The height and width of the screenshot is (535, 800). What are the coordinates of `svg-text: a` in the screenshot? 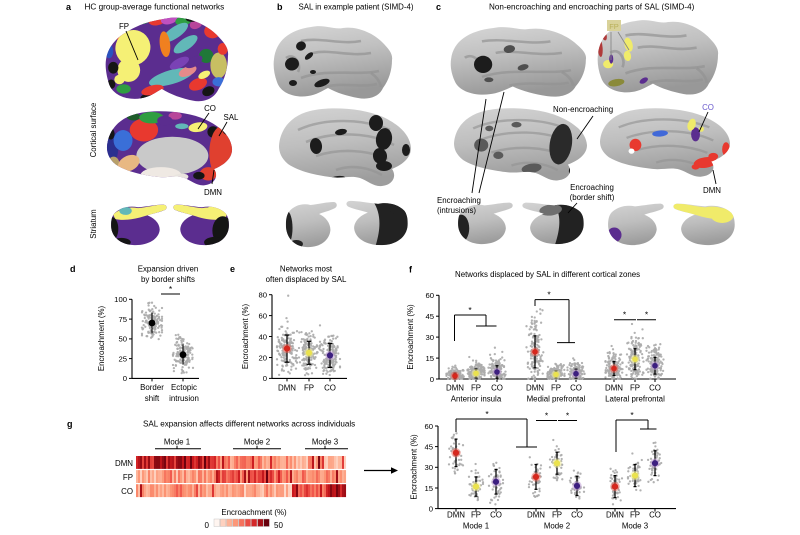 It's located at (69, 7).